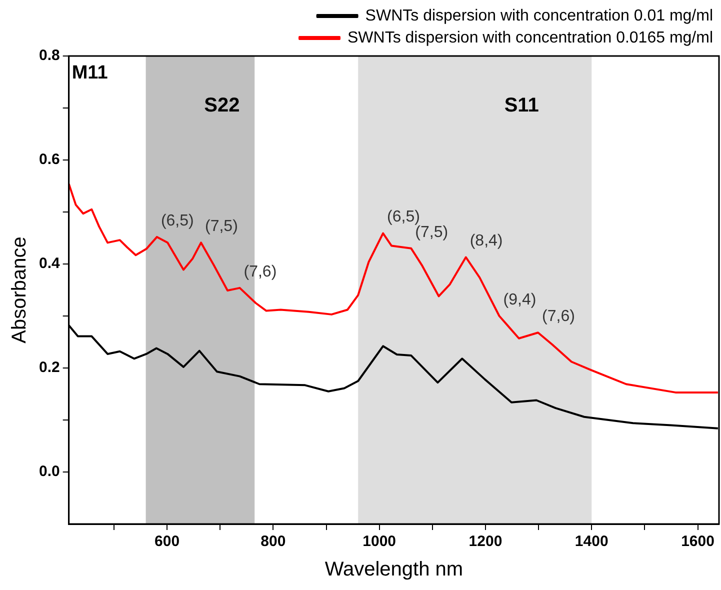  What do you see at coordinates (539, 15) in the screenshot?
I see `legend-label: SWNTs dispersion with concentration 0.01 mg/ml` at bounding box center [539, 15].